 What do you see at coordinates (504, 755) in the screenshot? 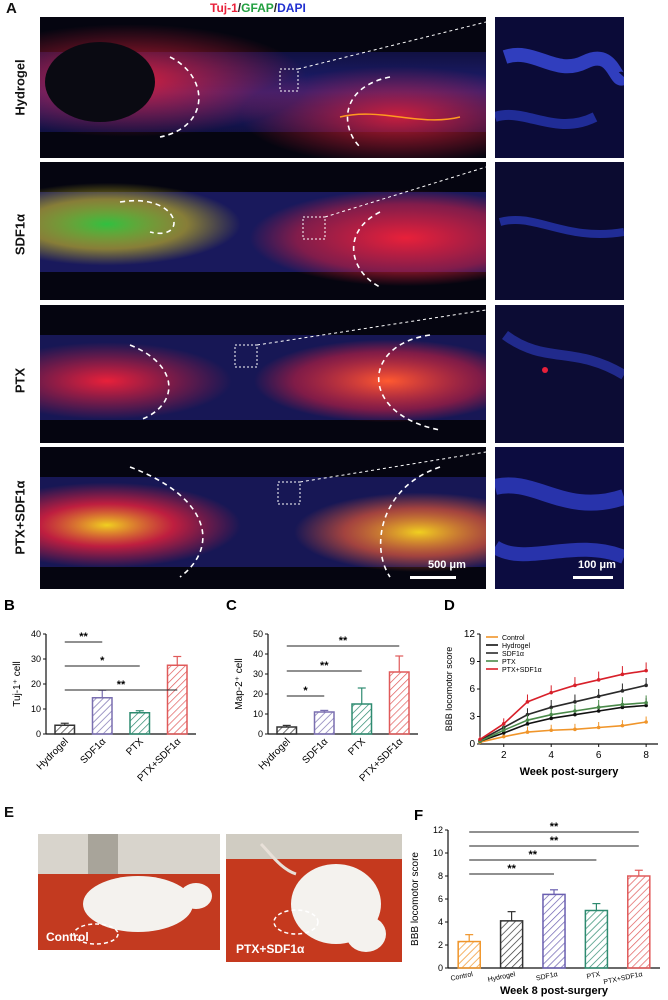
I see `x-tick-label: 2` at bounding box center [504, 755].